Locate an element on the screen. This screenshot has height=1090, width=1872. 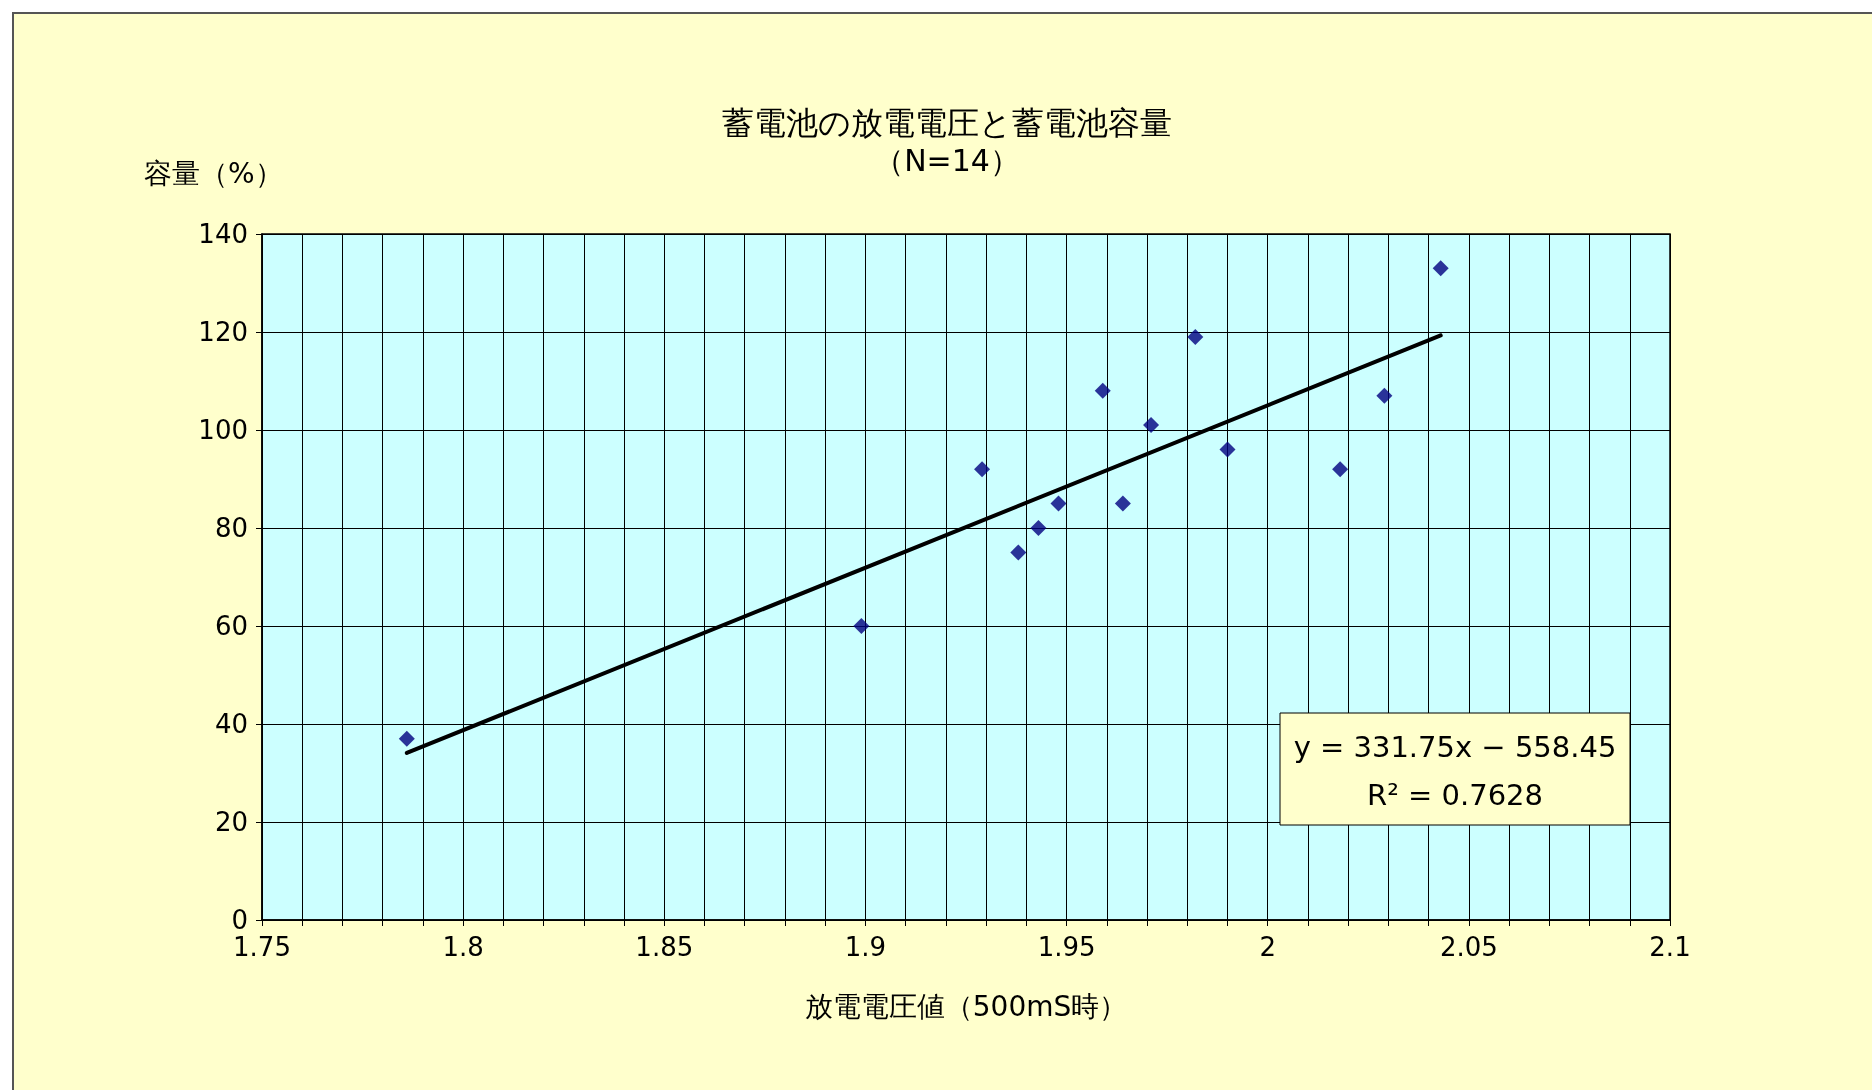
y-axis-title: 容量（%） is located at coordinates (213, 173).